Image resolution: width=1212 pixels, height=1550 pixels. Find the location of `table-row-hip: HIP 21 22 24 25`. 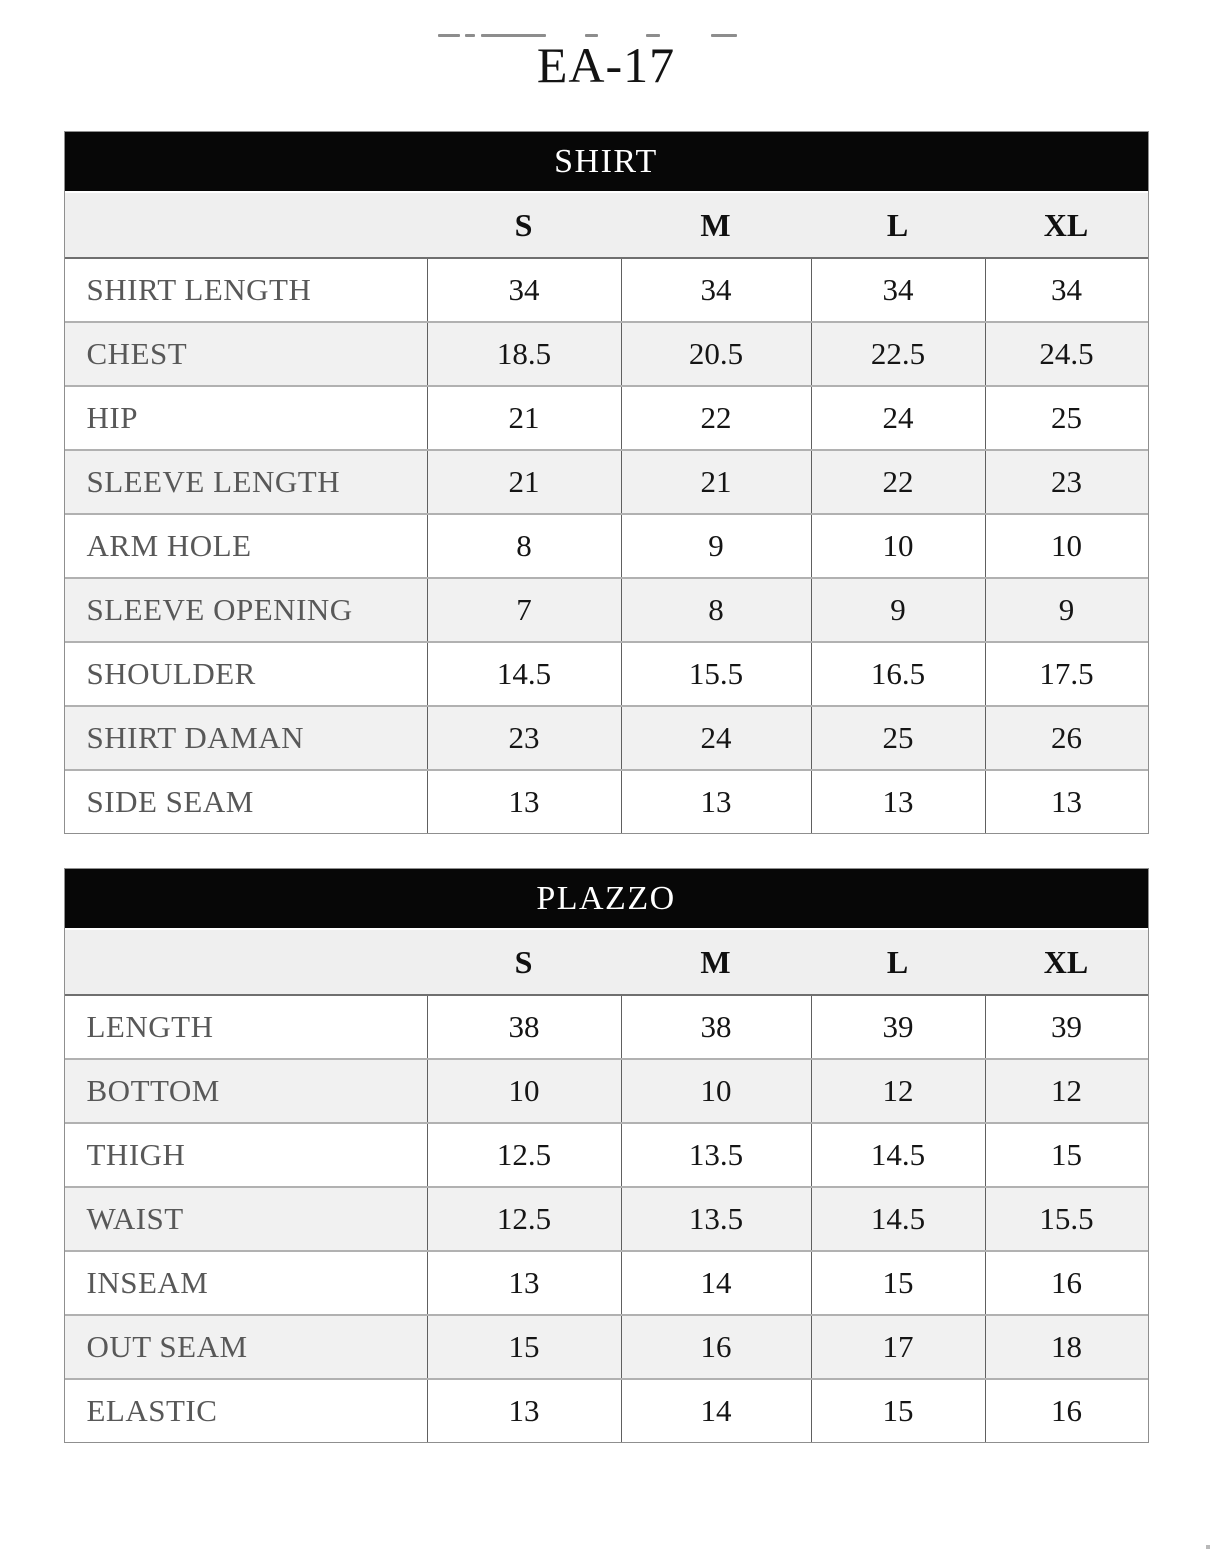

table-row-hip: HIP 21 22 24 25 is located at coordinates (606, 417).